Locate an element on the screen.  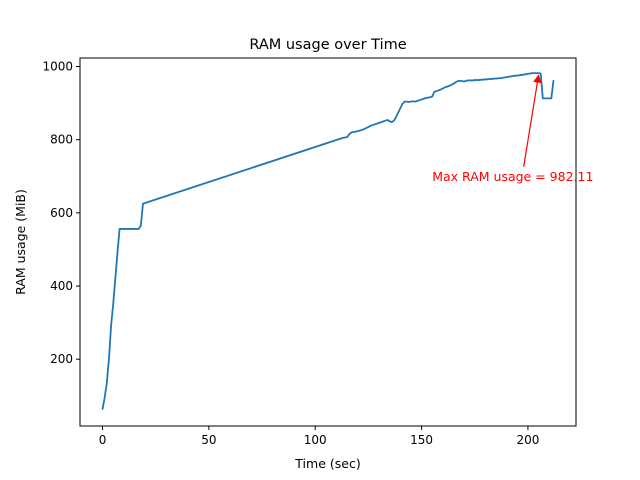
y-tick-label: 1000 is located at coordinates (57, 67).